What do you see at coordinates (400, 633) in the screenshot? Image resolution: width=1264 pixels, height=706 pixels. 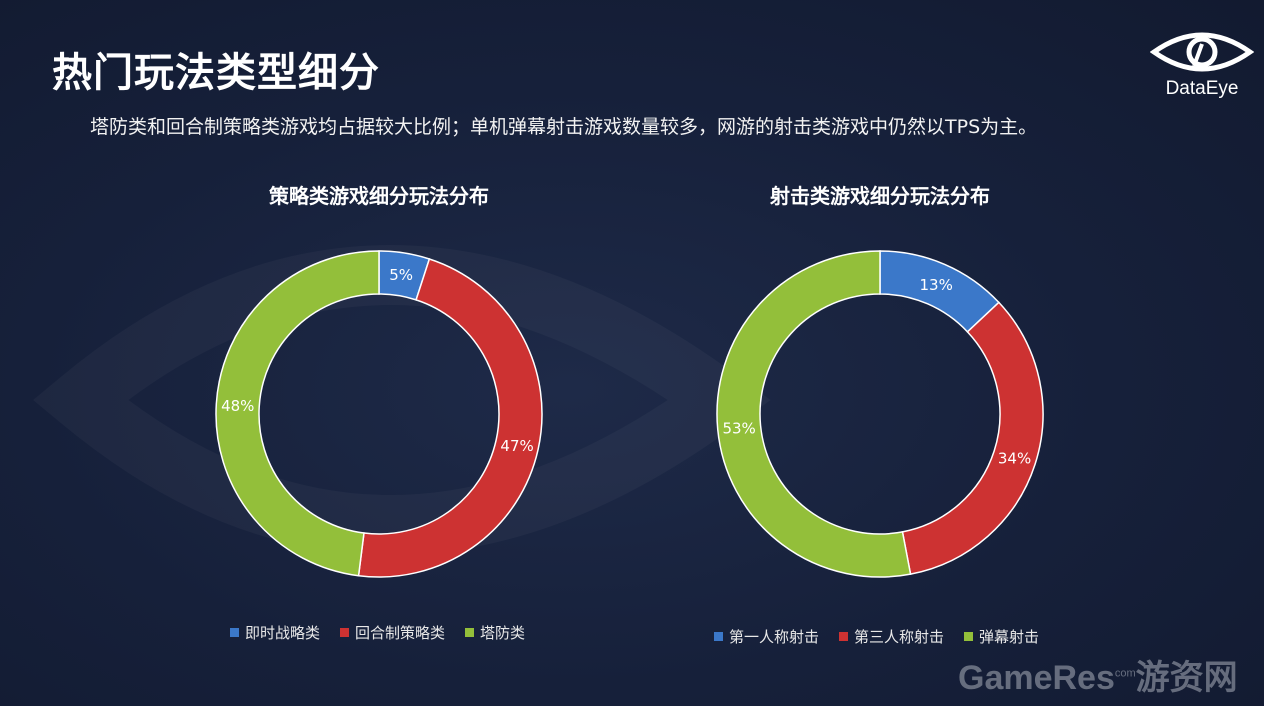 I see `legend-label: 回合制策略类` at bounding box center [400, 633].